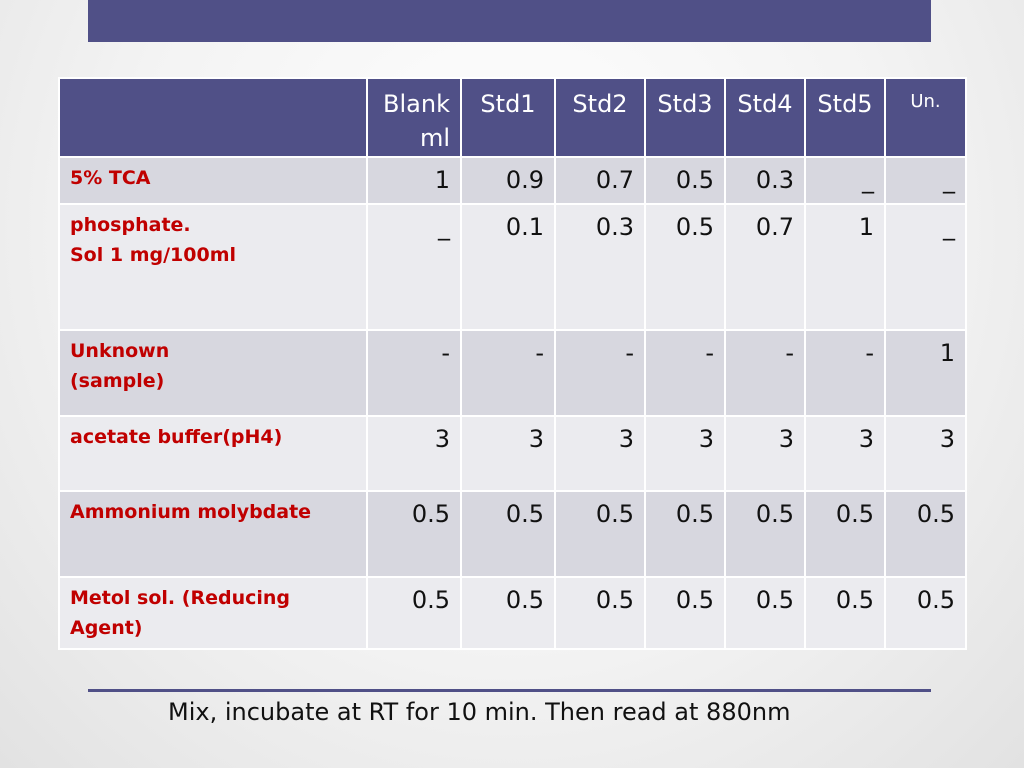  What do you see at coordinates (213, 117) in the screenshot?
I see `header-cell-label` at bounding box center [213, 117].